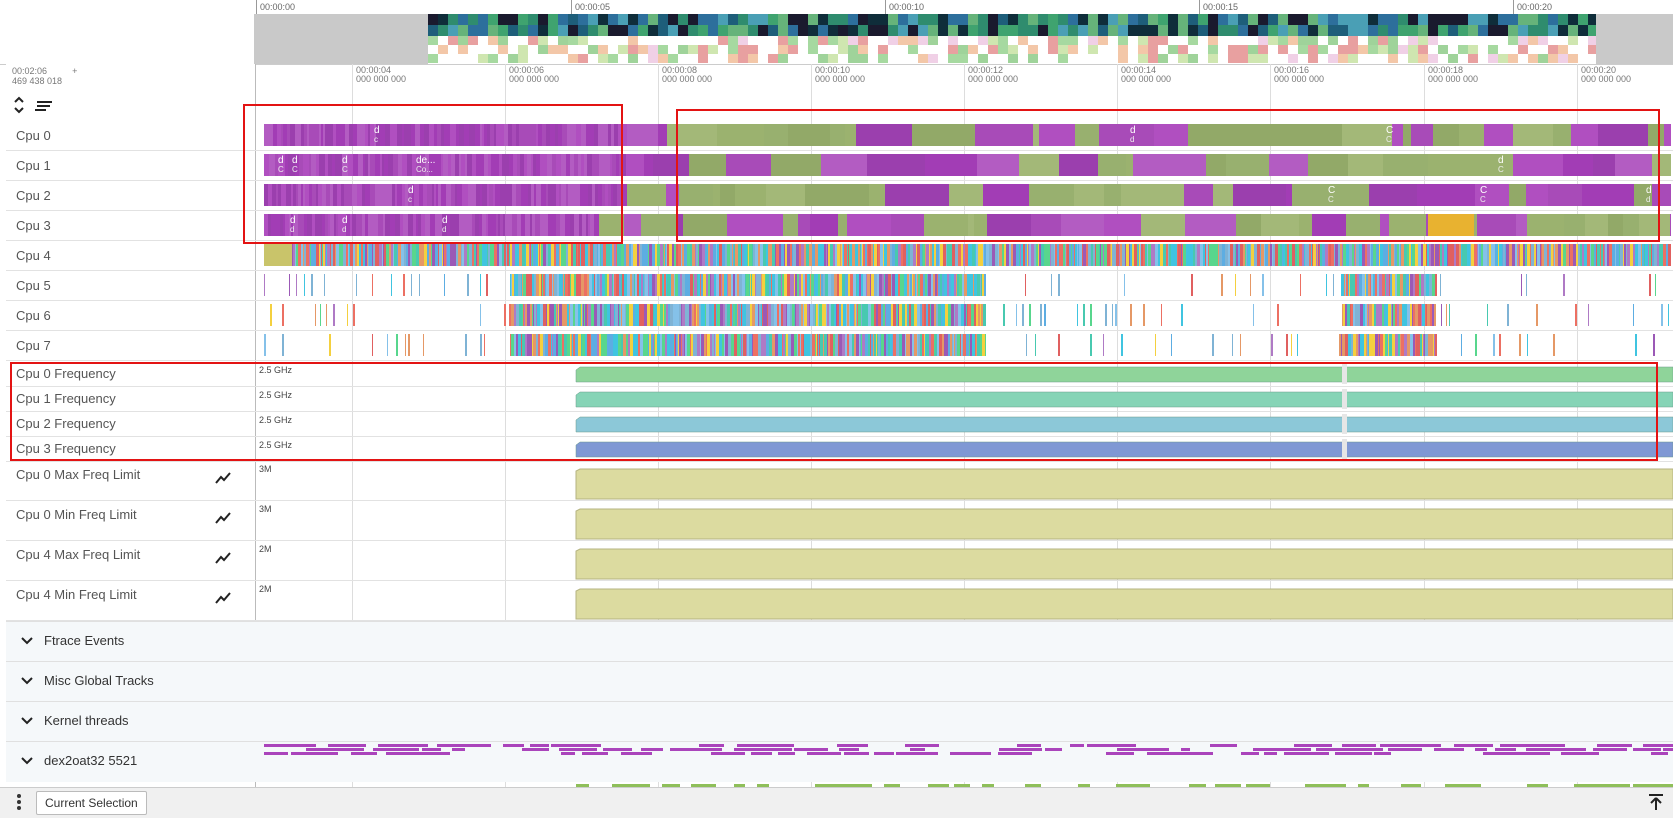  I want to click on more-vert-icon, so click(19, 802).